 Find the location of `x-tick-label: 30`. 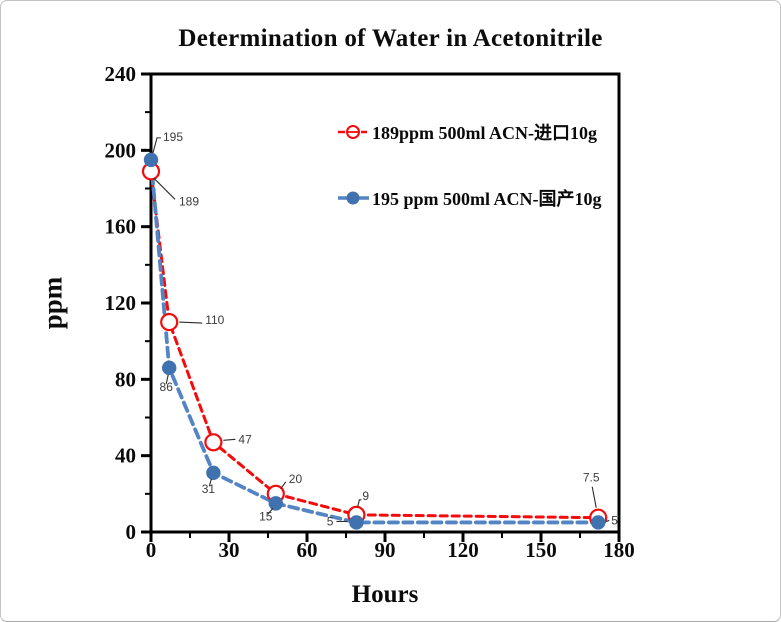

x-tick-label: 30 is located at coordinates (229, 550).